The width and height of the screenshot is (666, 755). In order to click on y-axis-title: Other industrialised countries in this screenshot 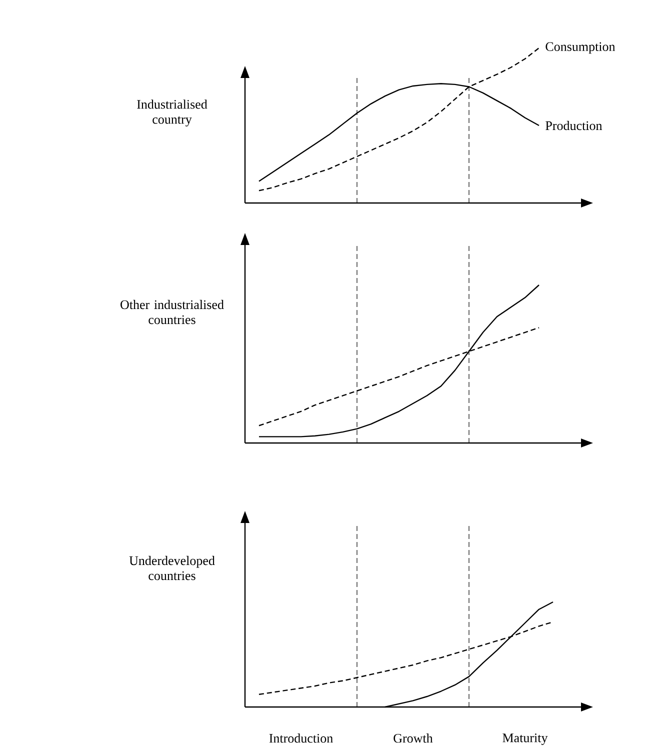, I will do `click(172, 312)`.